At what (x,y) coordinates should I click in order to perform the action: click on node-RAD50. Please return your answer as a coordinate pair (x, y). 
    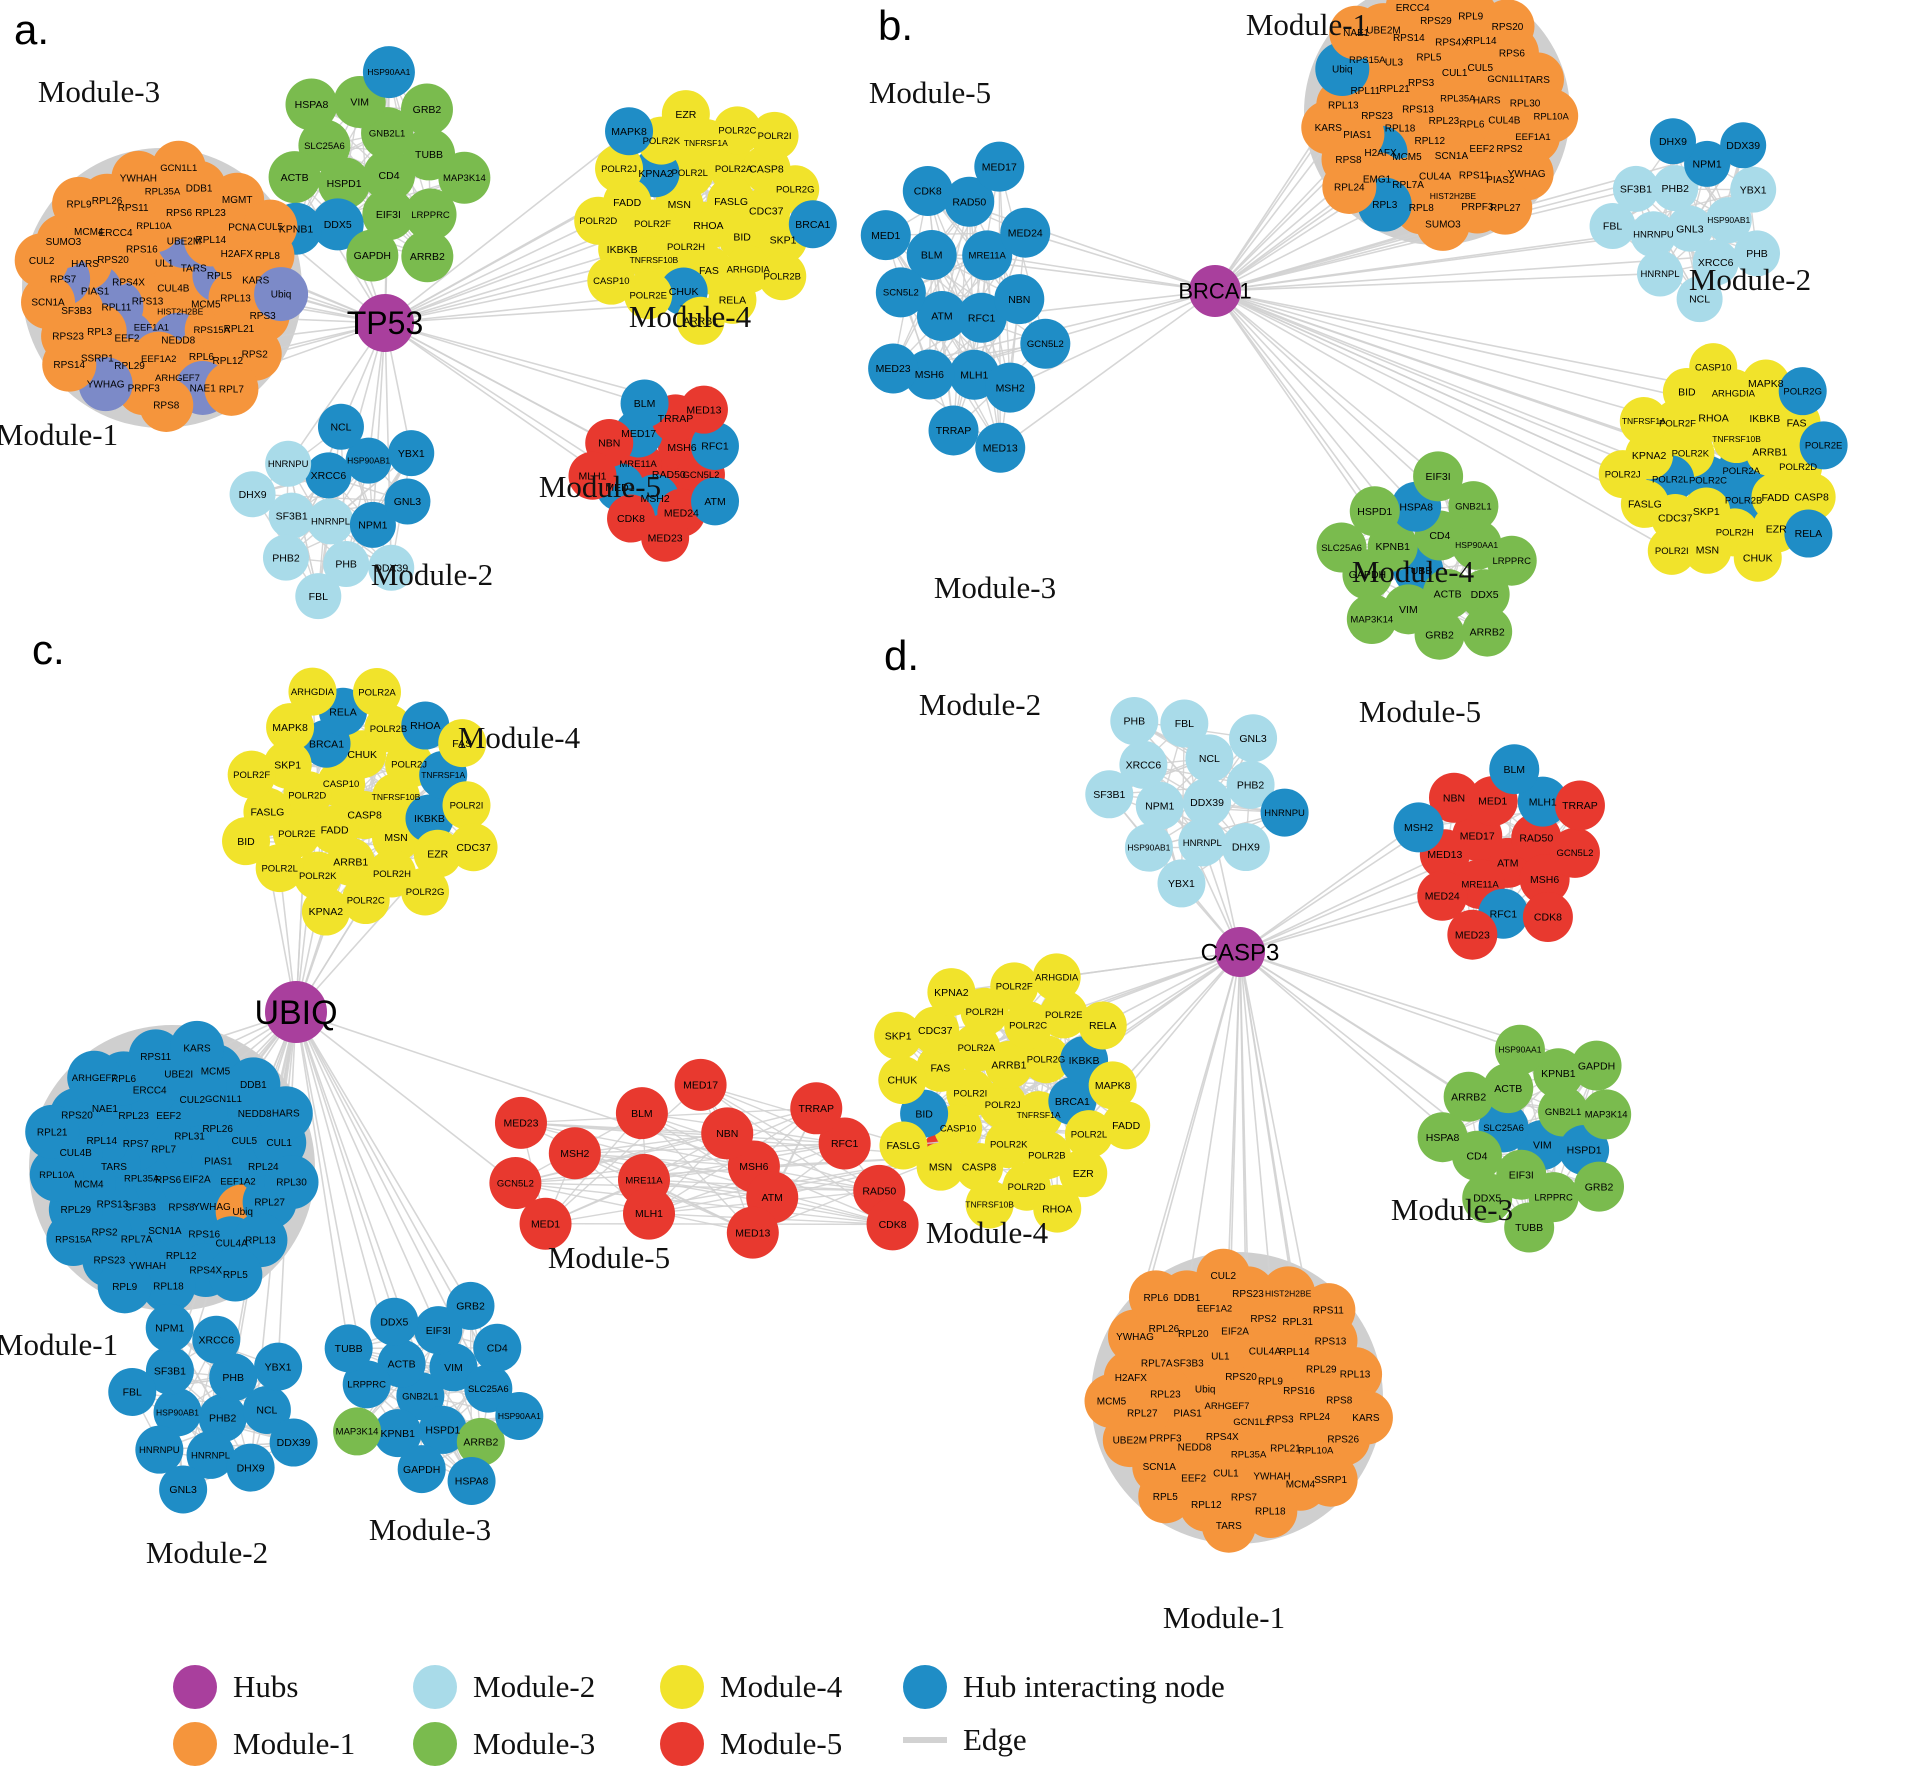
    Looking at the image, I should click on (969, 201).